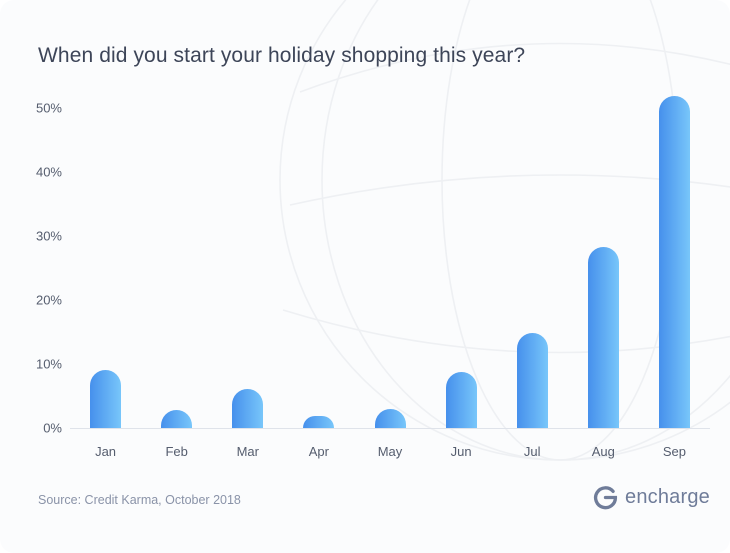 The image size is (730, 553). I want to click on bar-aug, so click(603, 337).